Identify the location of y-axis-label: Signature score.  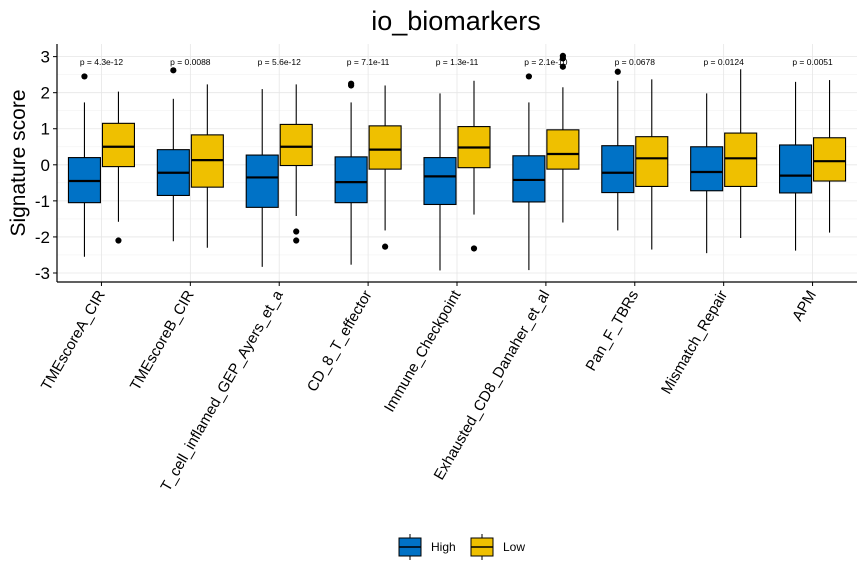
(18, 162).